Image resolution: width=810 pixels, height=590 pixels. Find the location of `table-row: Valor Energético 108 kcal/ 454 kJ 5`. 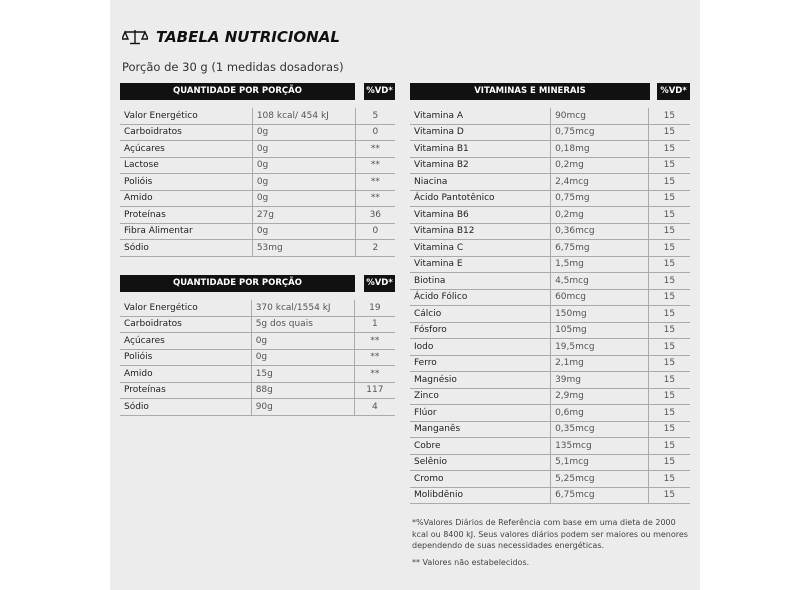

table-row: Valor Energético 108 kcal/ 454 kJ 5 is located at coordinates (257, 116).